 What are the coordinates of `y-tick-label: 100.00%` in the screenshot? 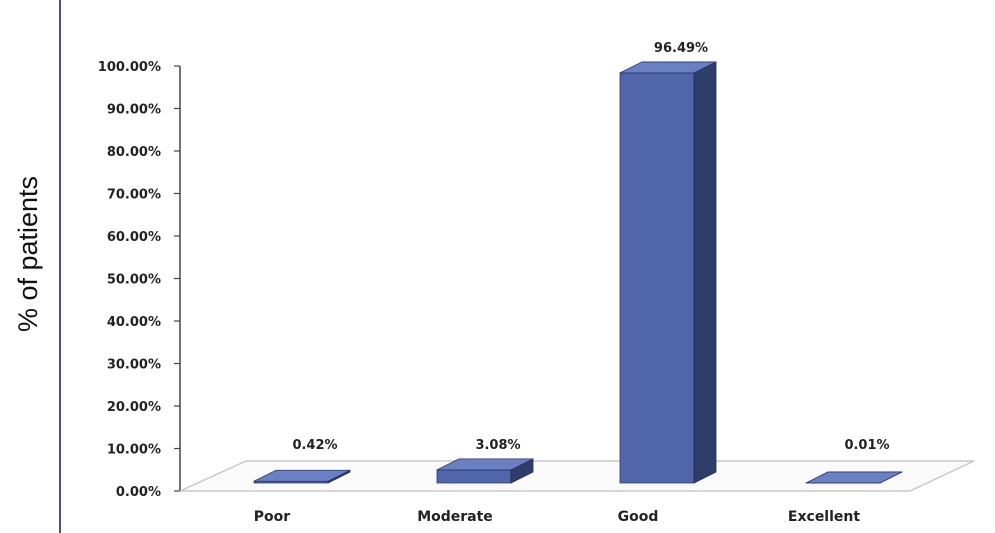 It's located at (129, 67).